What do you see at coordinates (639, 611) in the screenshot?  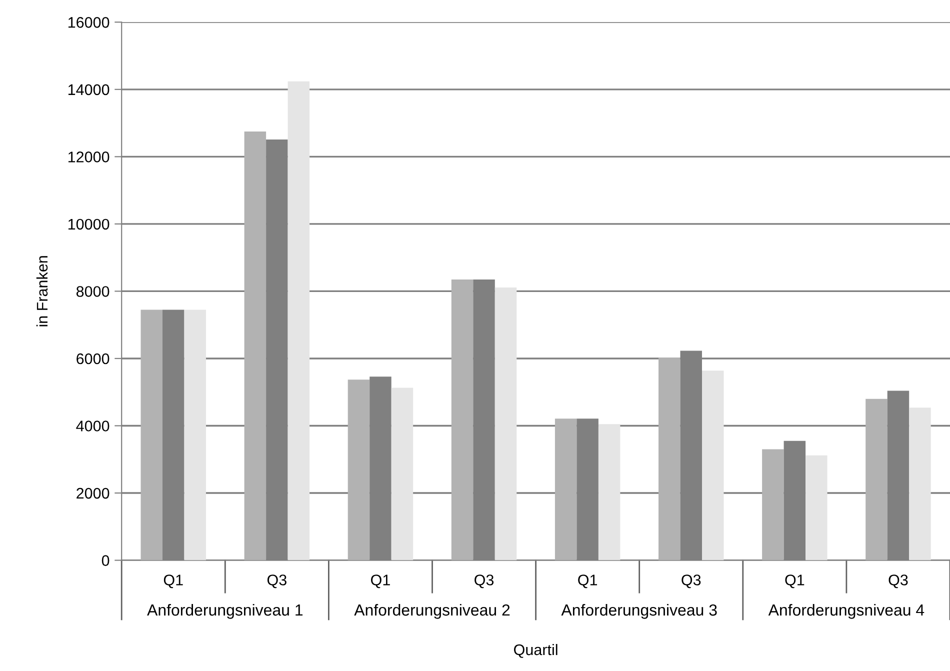 I see `text: Anforderungsniveau 3` at bounding box center [639, 611].